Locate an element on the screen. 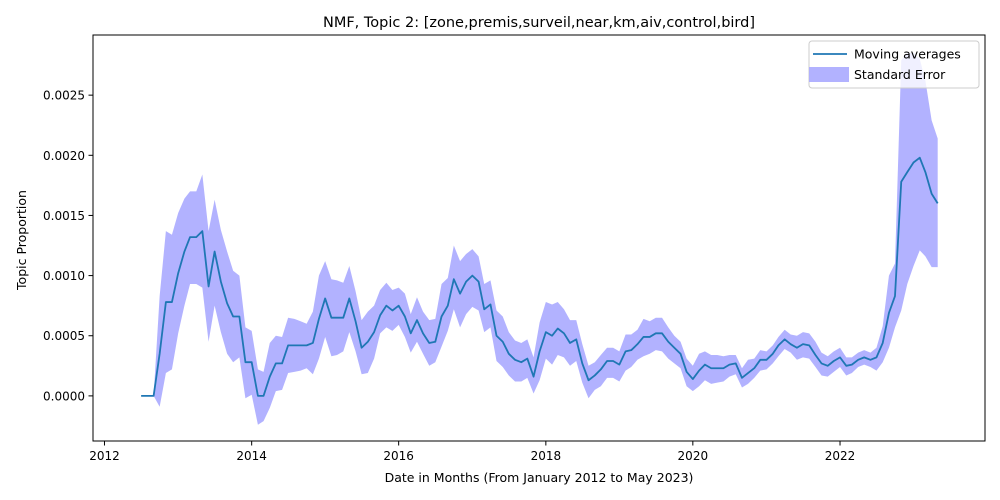 This screenshot has width=1000, height=500. data-point: Feb 2019: 0.00037 is located at coordinates (625, 351).